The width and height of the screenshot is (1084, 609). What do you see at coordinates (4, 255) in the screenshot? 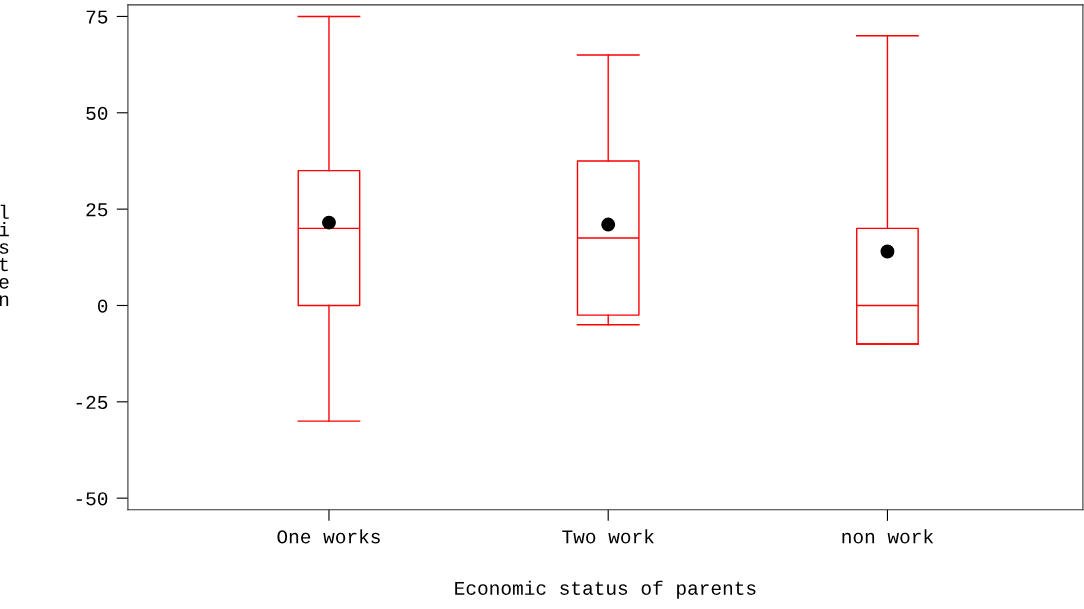
I see `y-axis-title: listen` at bounding box center [4, 255].